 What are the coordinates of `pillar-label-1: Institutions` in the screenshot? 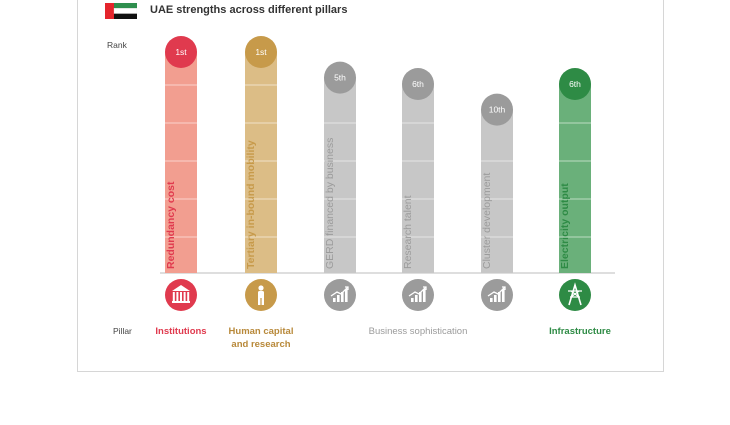 It's located at (181, 331).